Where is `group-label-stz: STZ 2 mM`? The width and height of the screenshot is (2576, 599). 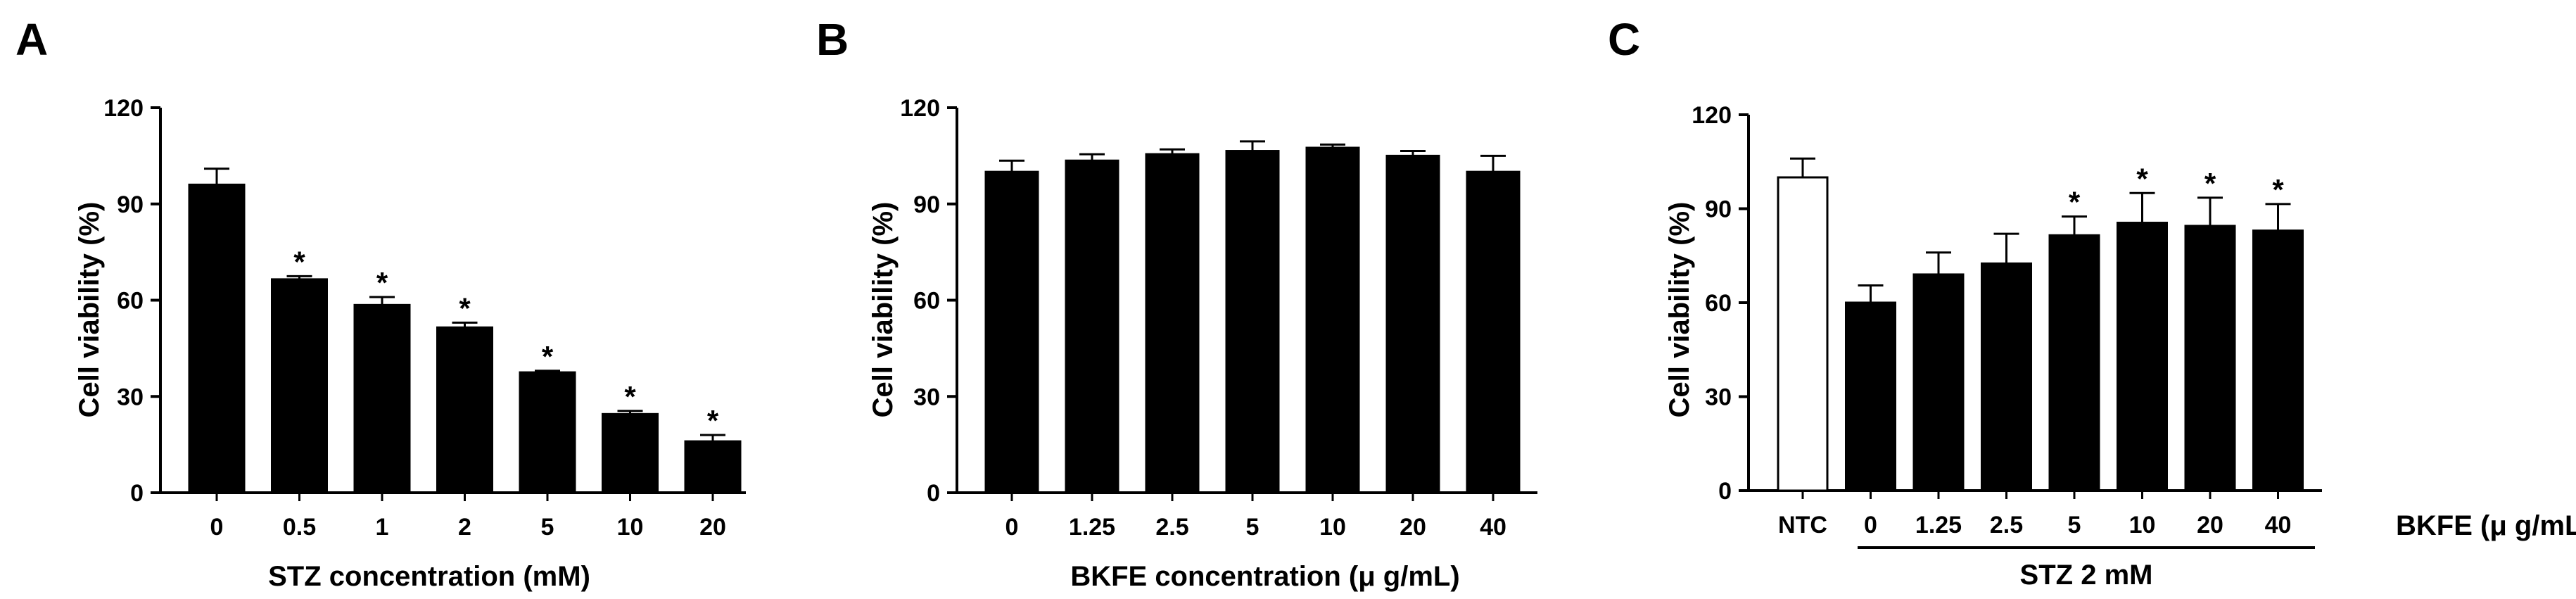
group-label-stz: STZ 2 mM is located at coordinates (2086, 575).